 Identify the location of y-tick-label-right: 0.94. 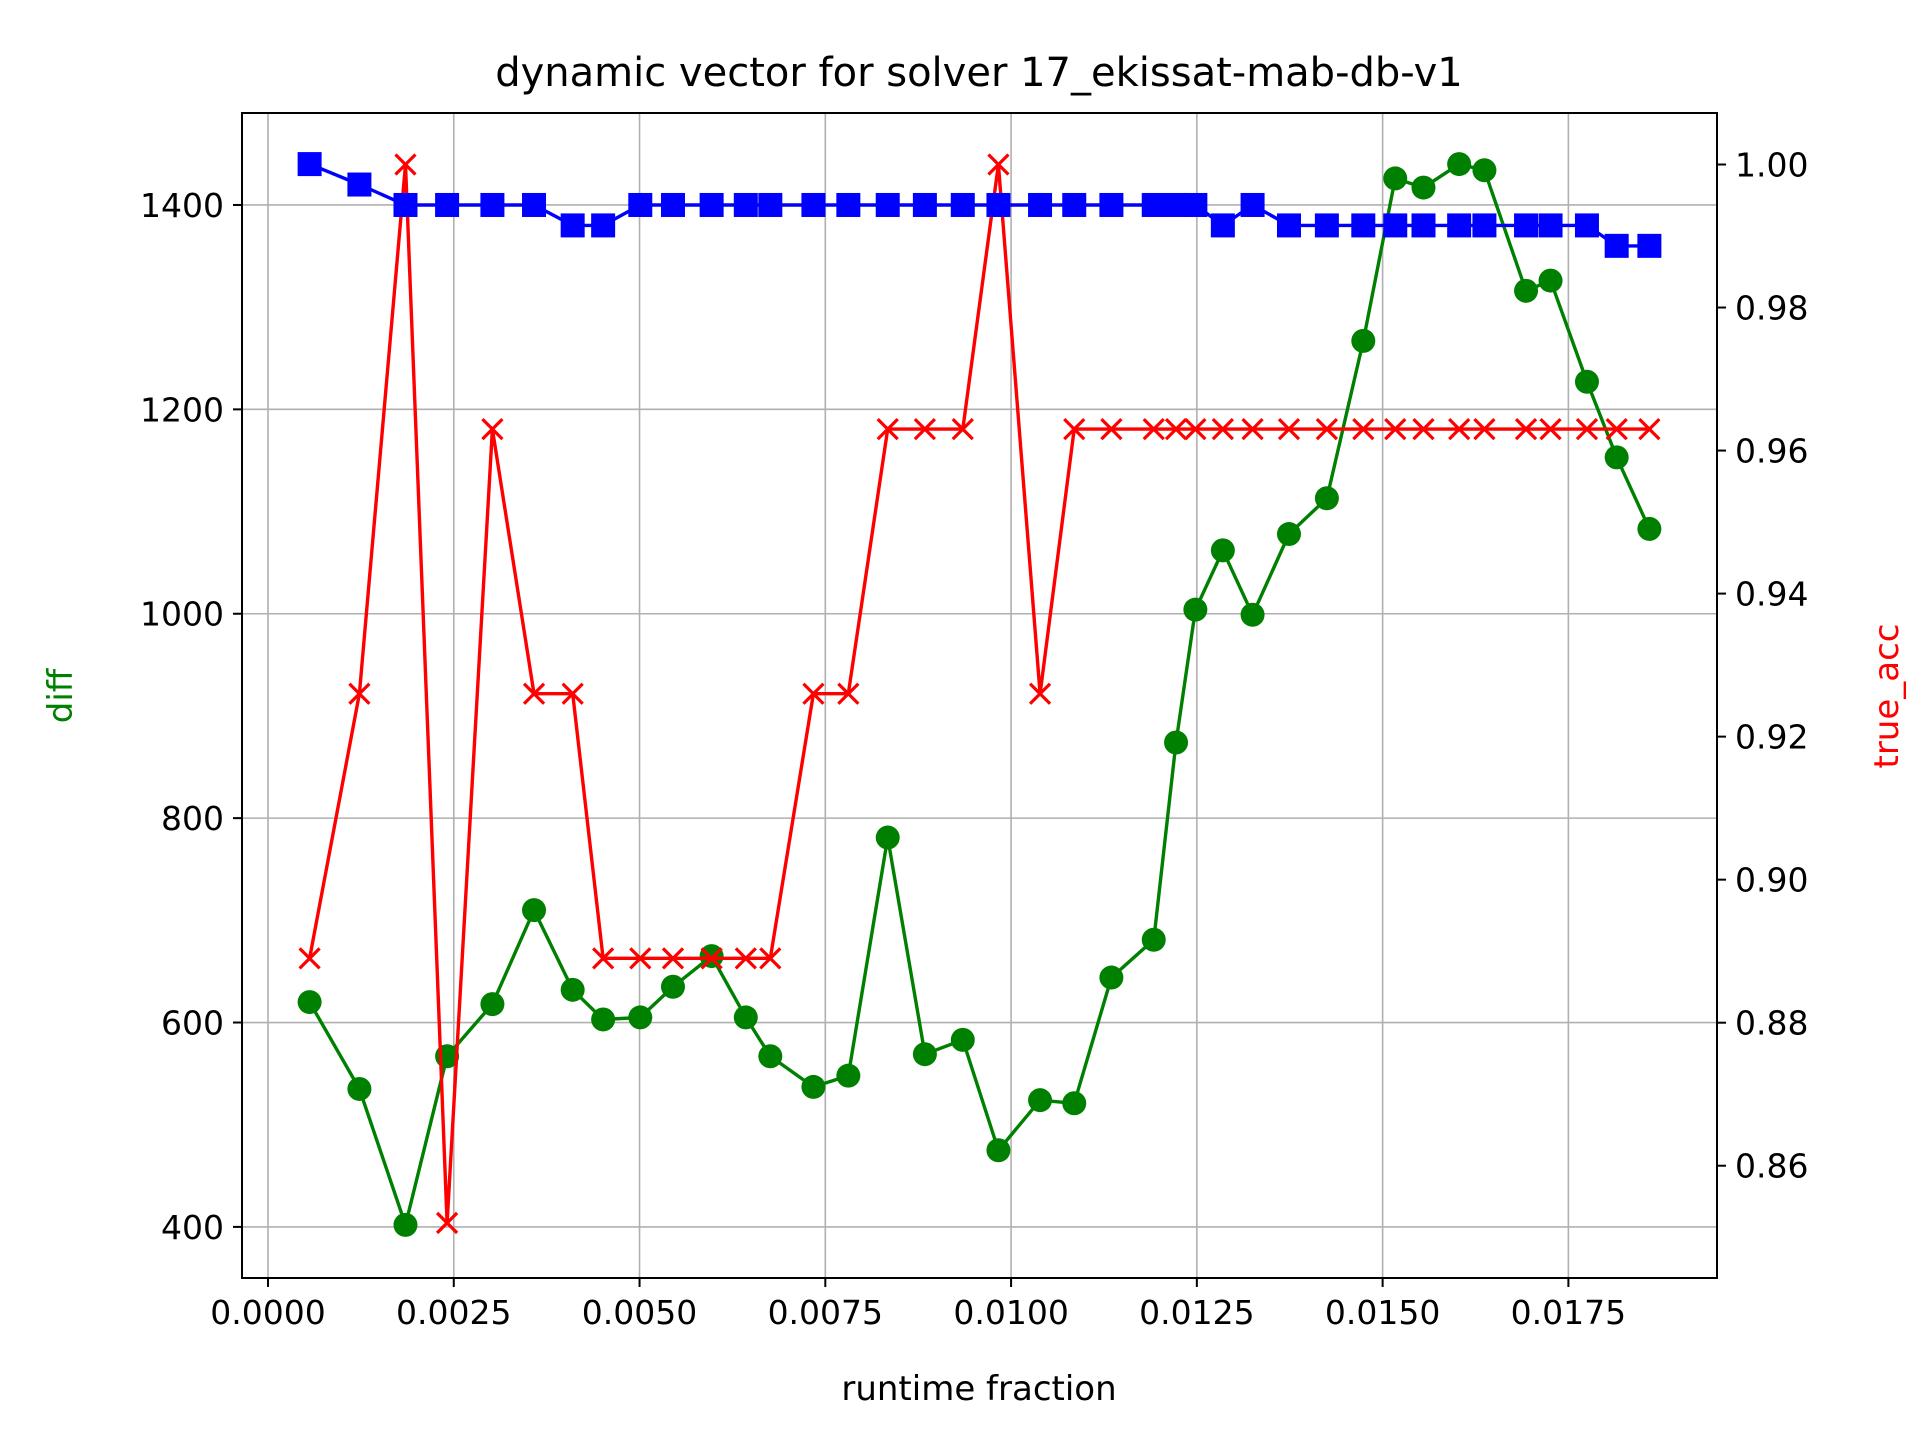
(1771, 594).